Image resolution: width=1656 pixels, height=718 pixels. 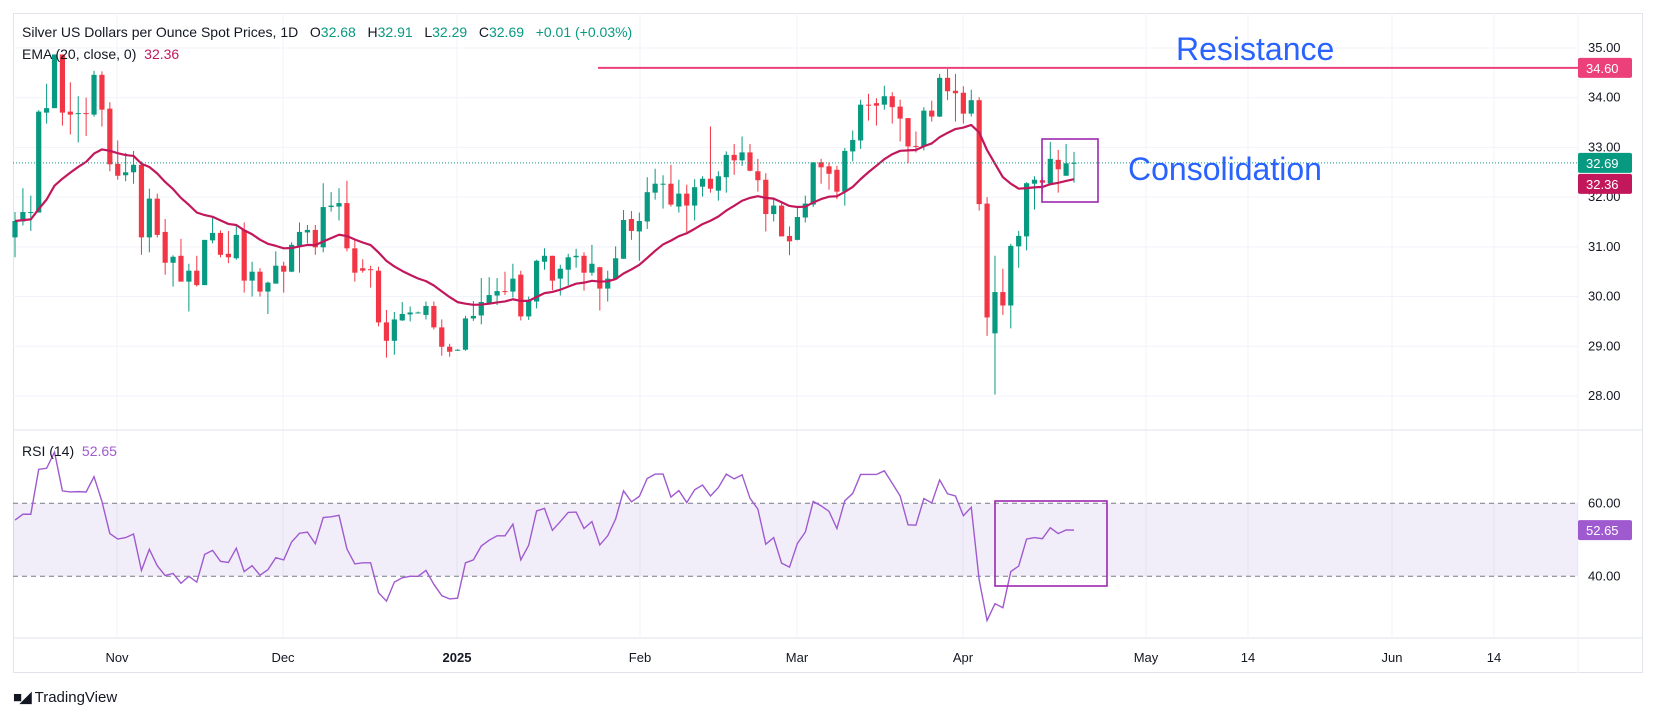 What do you see at coordinates (1604, 345) in the screenshot?
I see `price-tick-label: 29.00` at bounding box center [1604, 345].